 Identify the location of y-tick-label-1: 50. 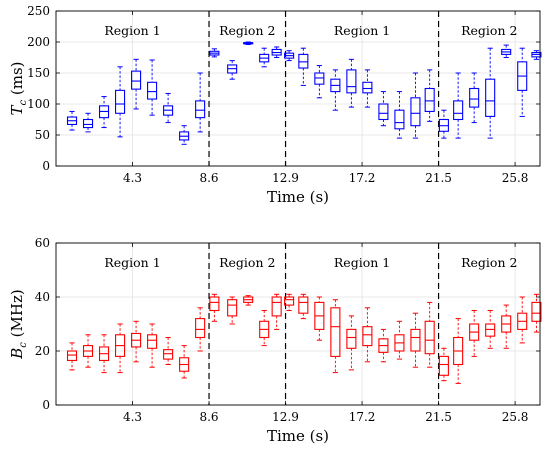
(42, 135).